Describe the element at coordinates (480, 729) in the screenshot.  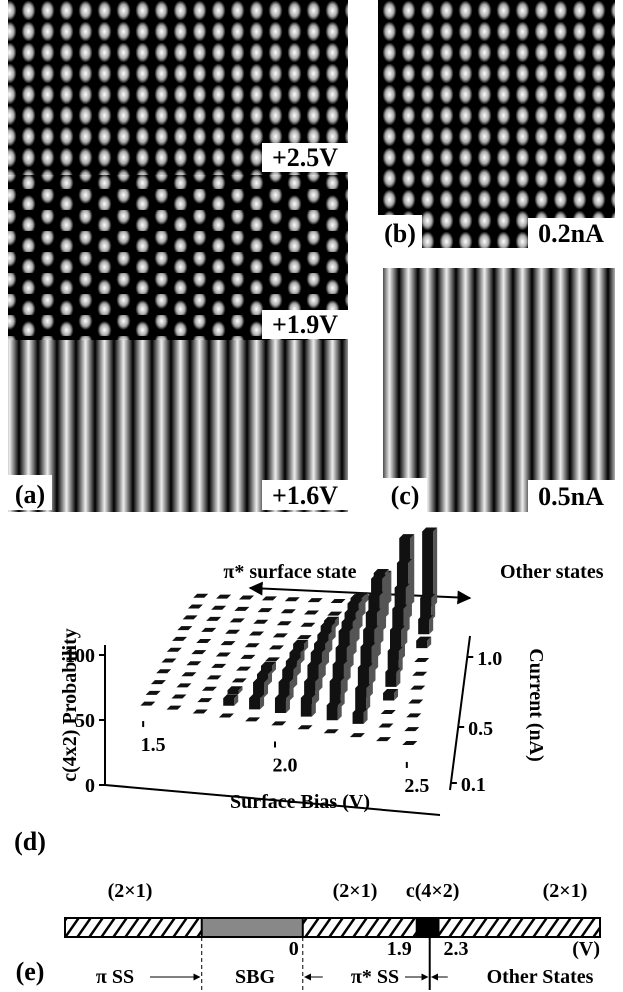
I see `y-tick-label: 0.5` at that location.